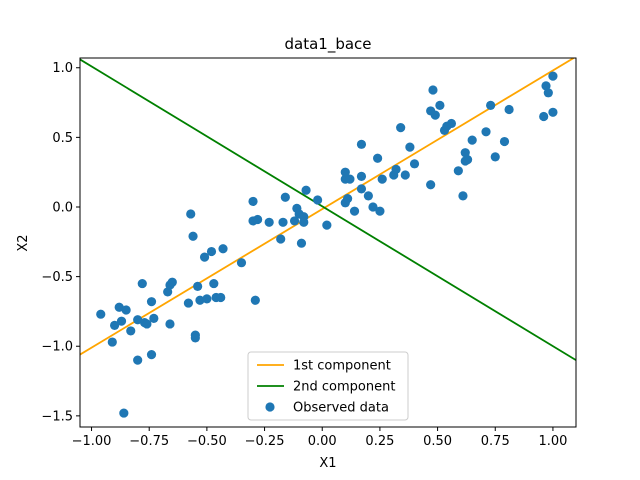  Describe the element at coordinates (379, 441) in the screenshot. I see `x-tick-label: 0.25` at that location.